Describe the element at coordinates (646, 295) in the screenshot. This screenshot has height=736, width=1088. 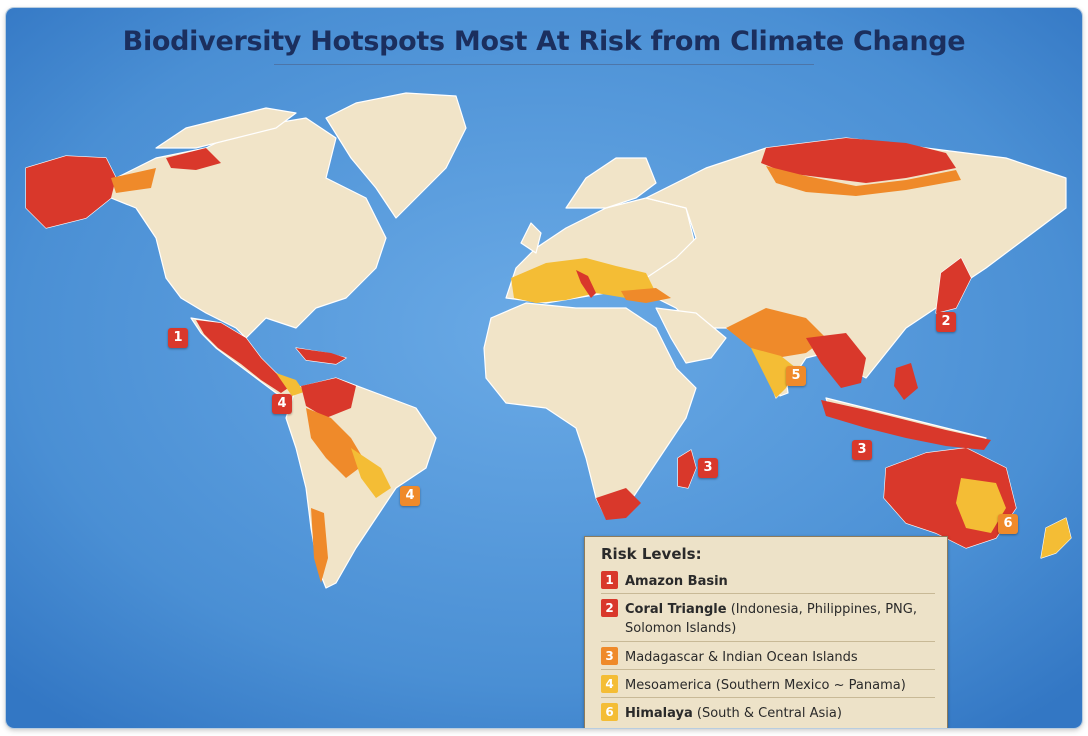
I see `risk-area-turkey` at that location.